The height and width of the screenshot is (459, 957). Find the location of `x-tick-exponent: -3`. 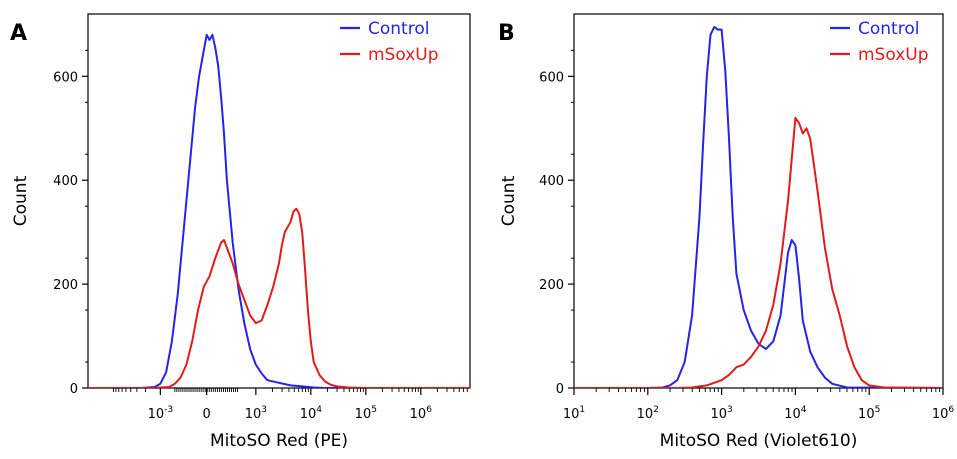

x-tick-exponent: -3 is located at coordinates (168, 410).